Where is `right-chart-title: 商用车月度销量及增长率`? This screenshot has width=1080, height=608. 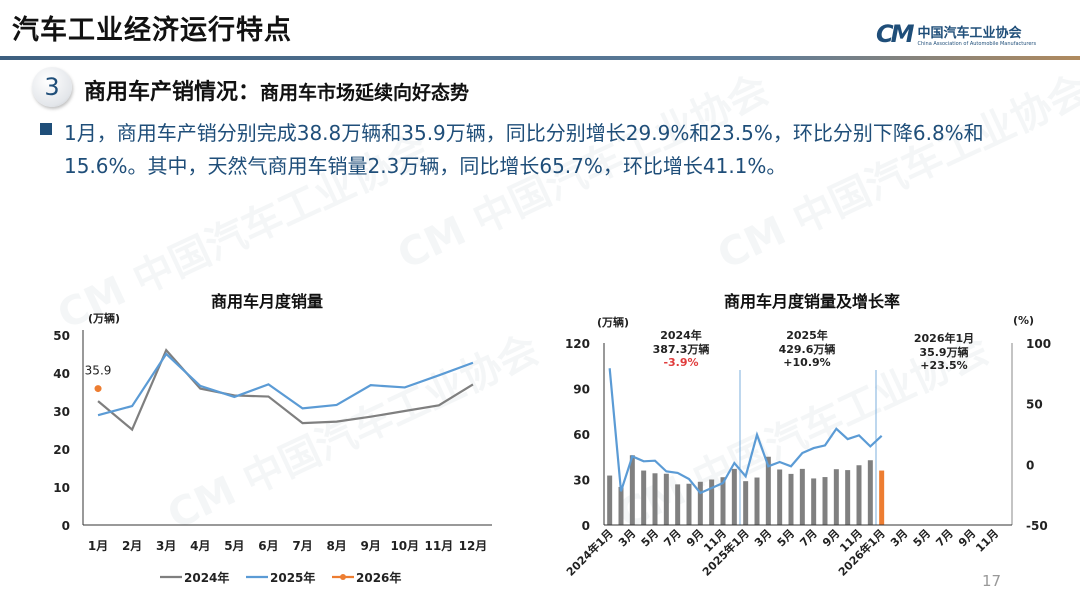 right-chart-title: 商用车月度销量及增长率 is located at coordinates (811, 301).